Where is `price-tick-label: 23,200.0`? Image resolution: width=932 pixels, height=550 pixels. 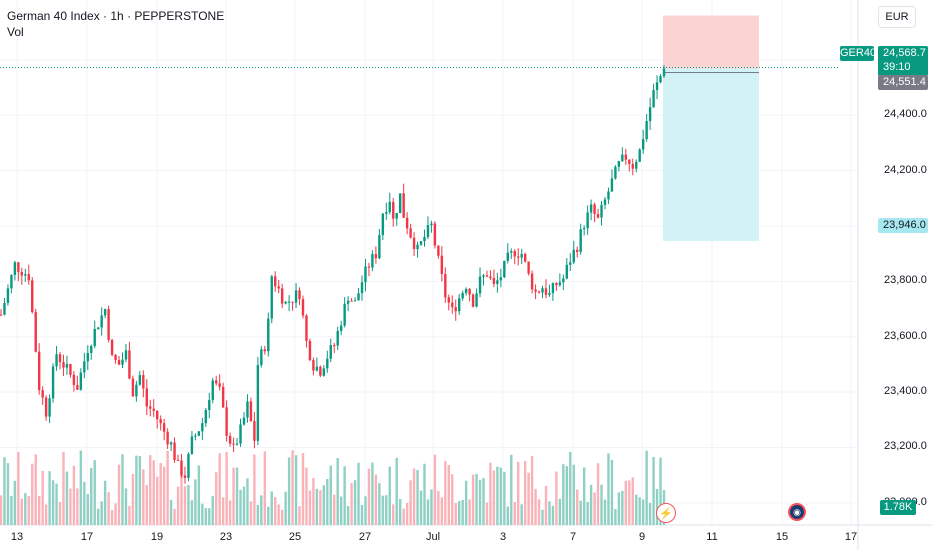 price-tick-label: 23,200.0 is located at coordinates (905, 446).